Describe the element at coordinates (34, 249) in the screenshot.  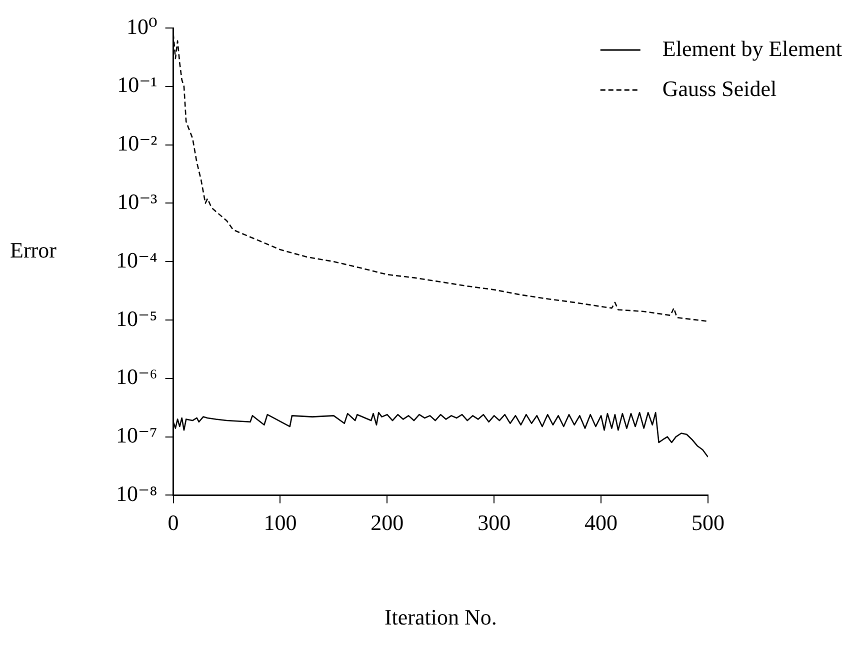
I see `y-axis-title: Error` at that location.